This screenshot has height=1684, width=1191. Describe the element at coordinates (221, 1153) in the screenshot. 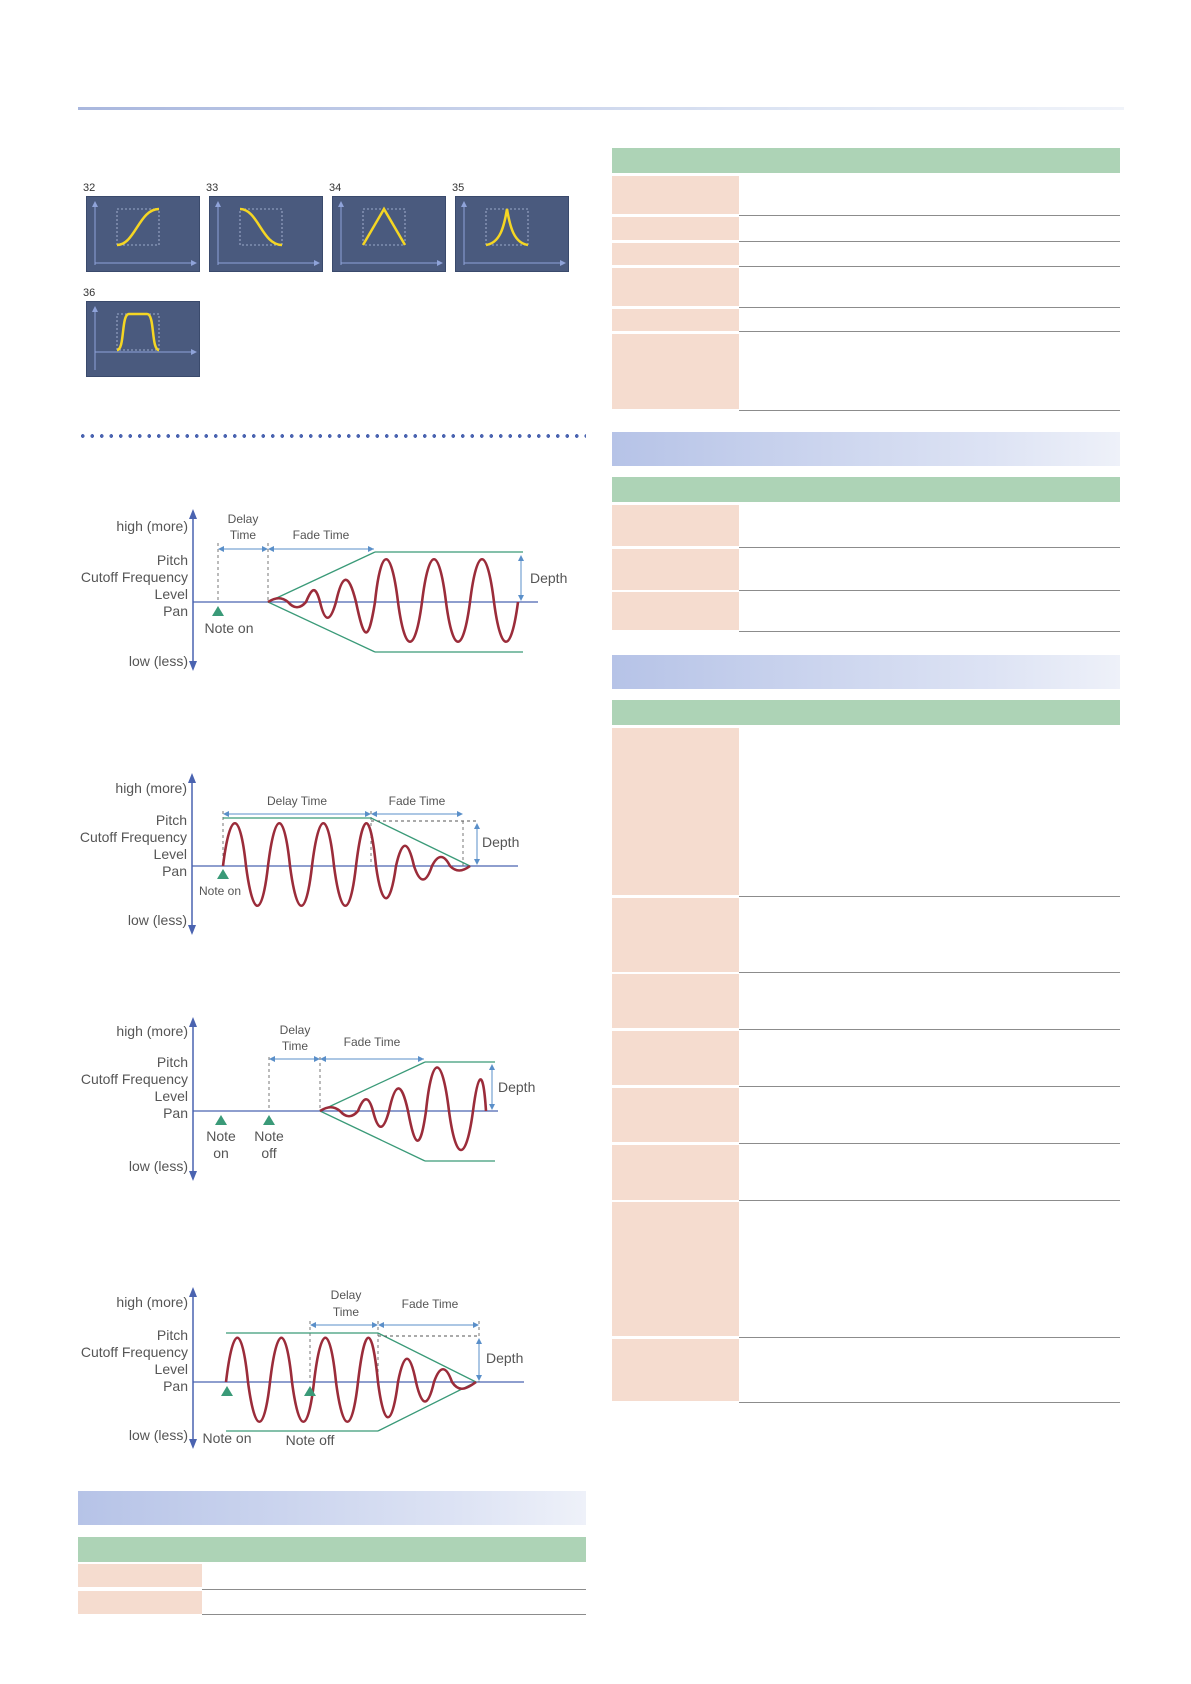

I see `note-on-label-b: on` at that location.